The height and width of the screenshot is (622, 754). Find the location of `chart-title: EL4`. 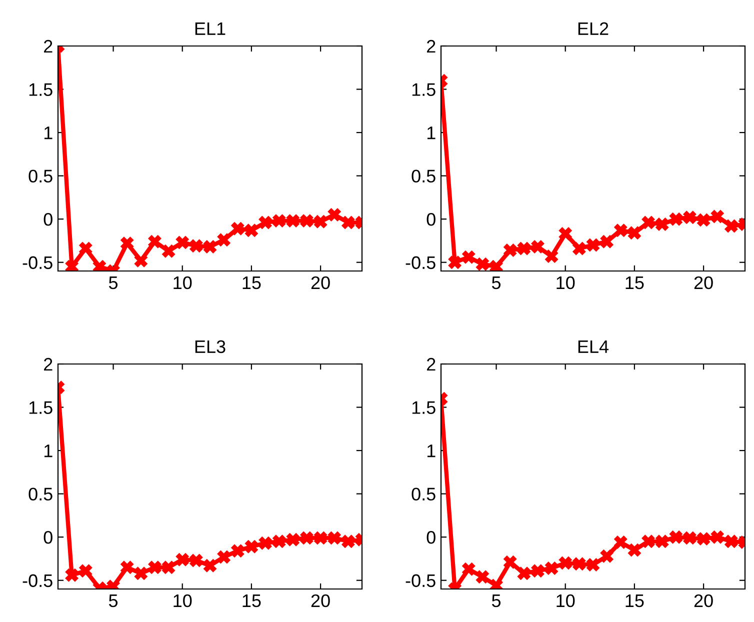

chart-title: EL4 is located at coordinates (593, 346).